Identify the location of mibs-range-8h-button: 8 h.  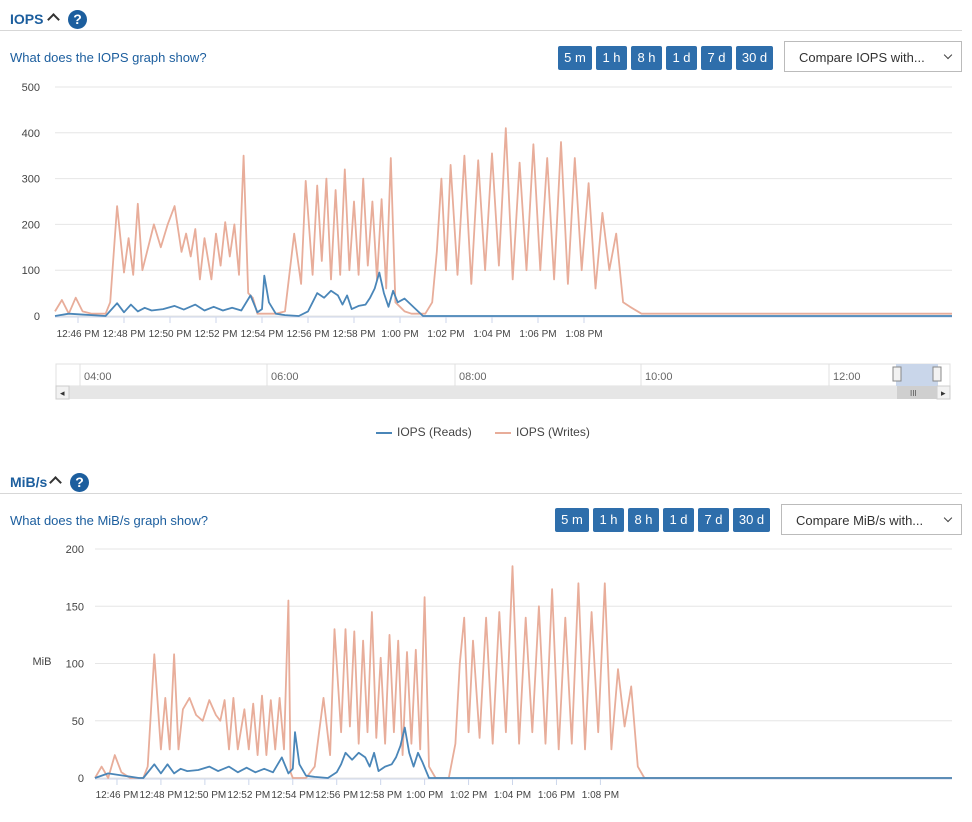
(643, 520).